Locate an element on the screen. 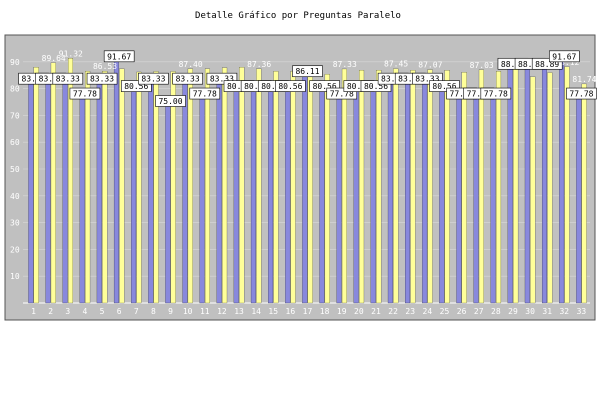  x-tick-label: 12 is located at coordinates (222, 311).